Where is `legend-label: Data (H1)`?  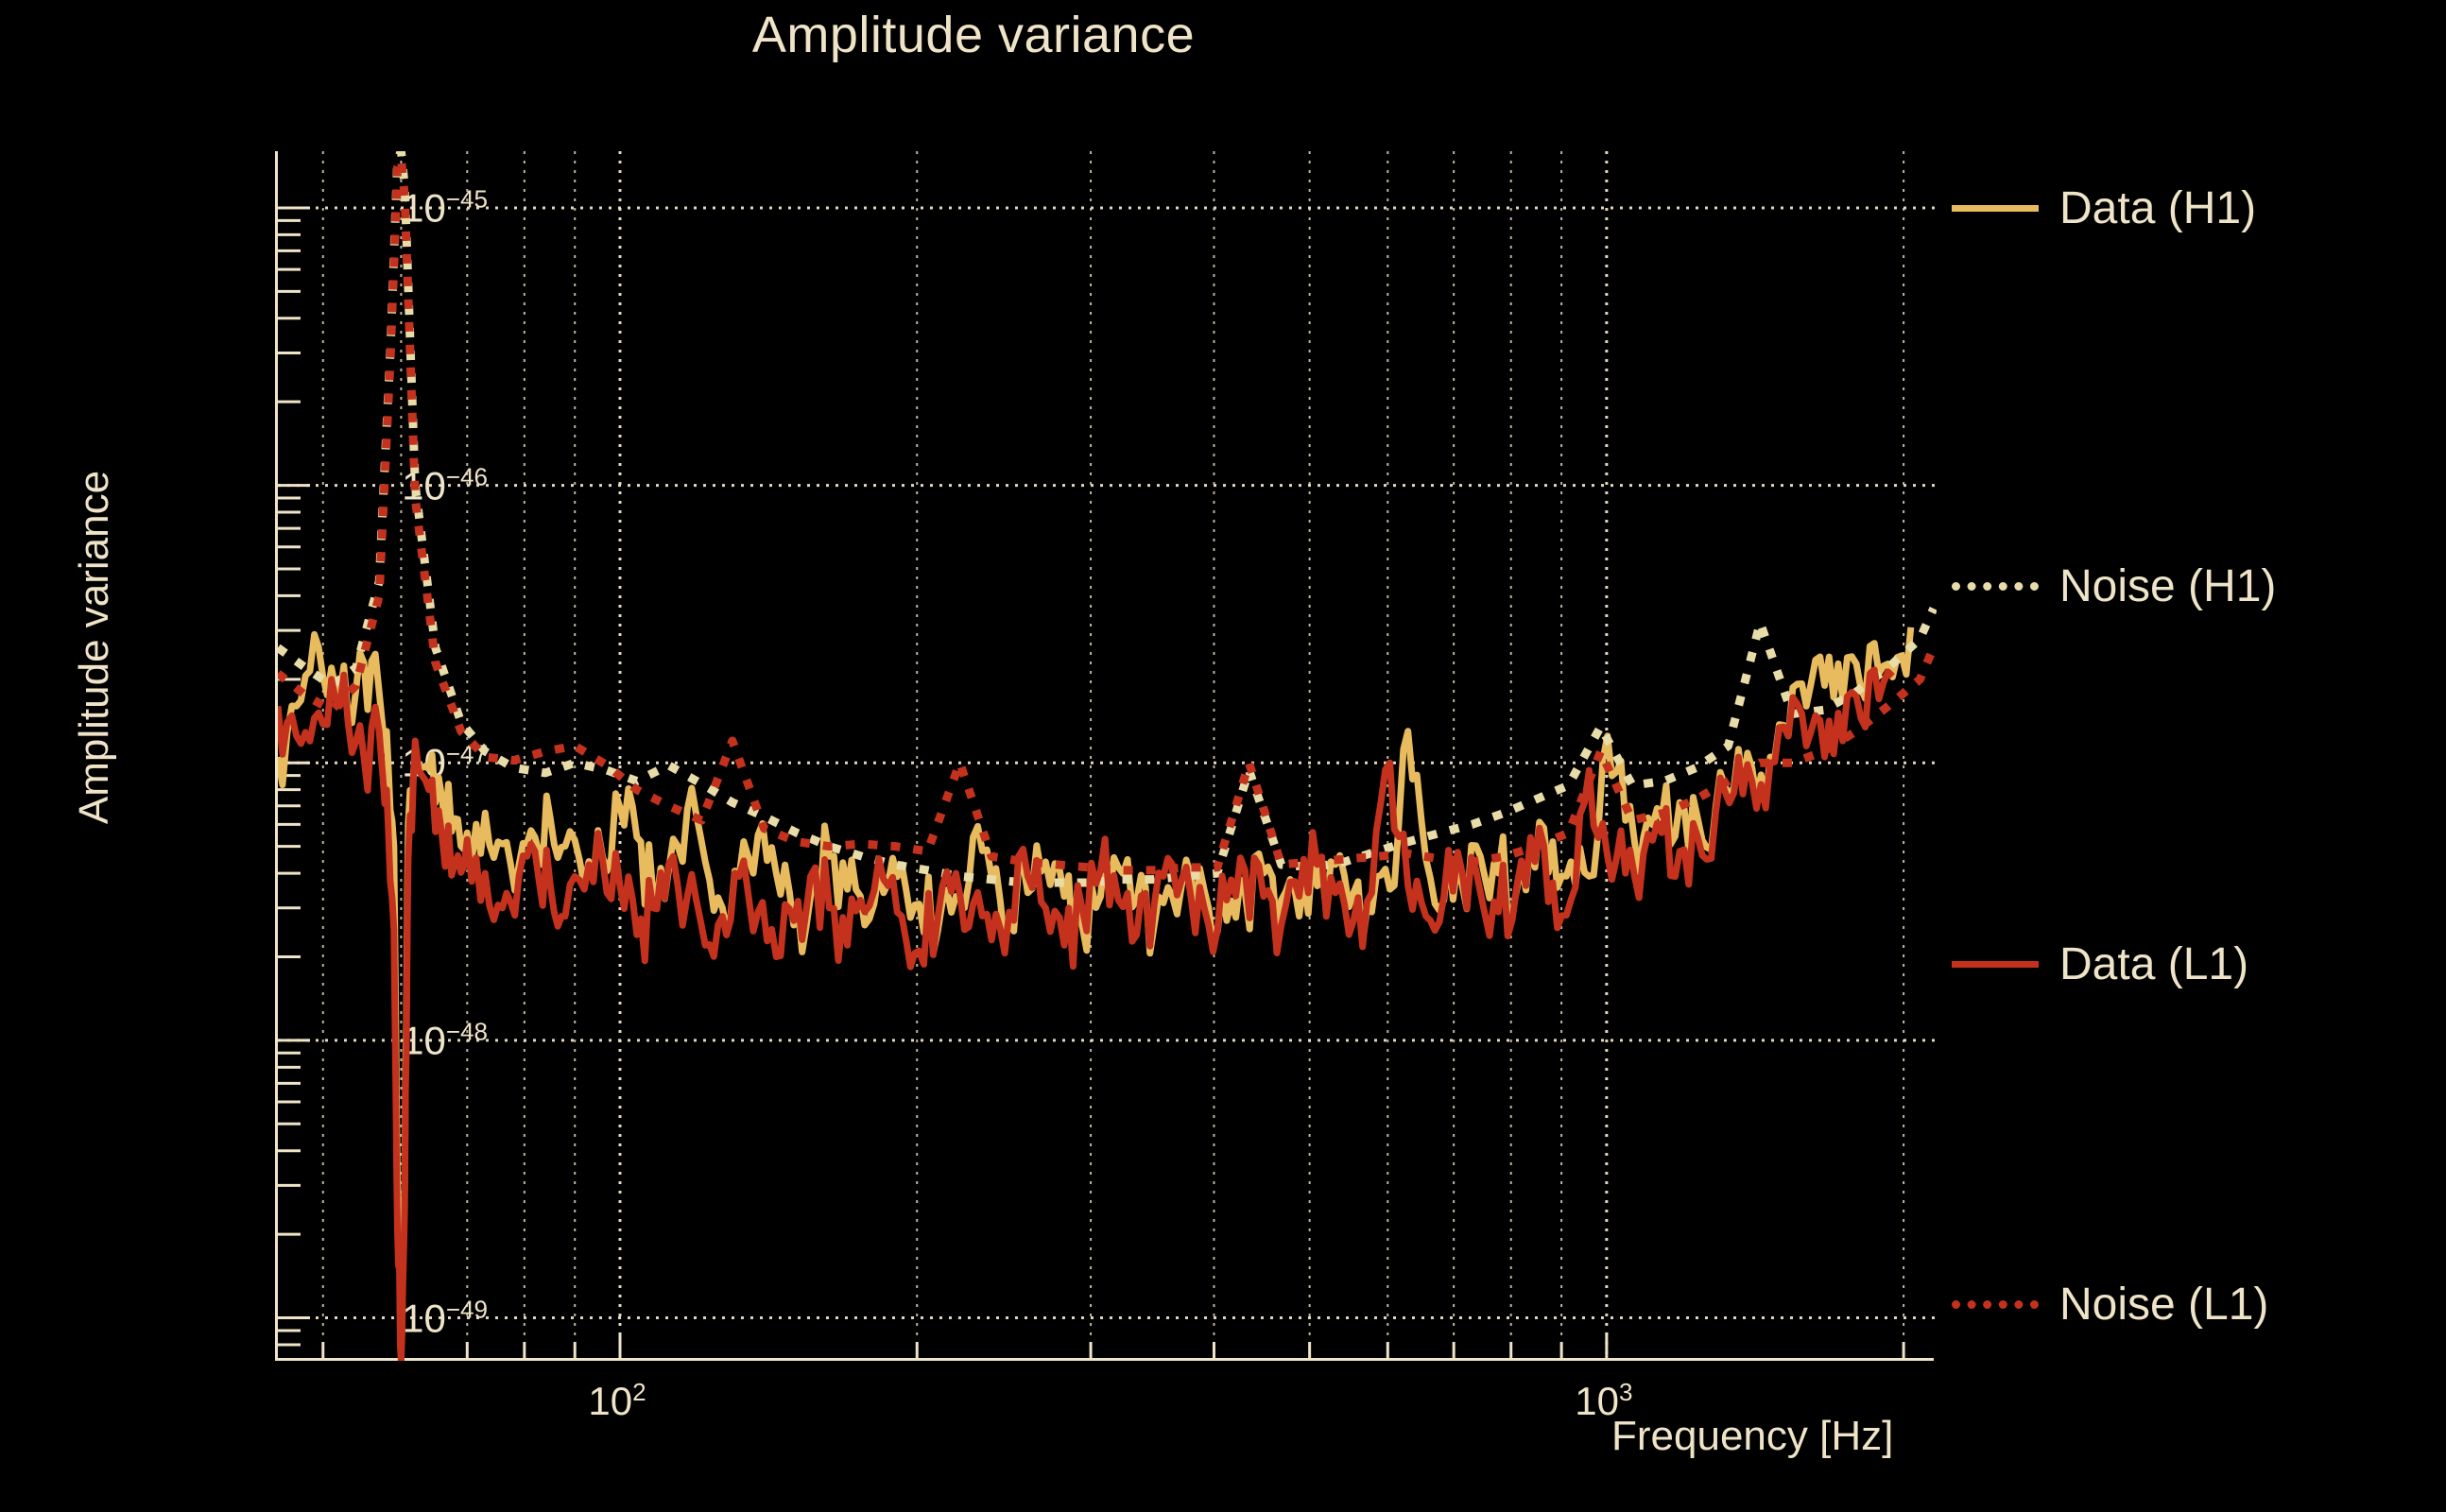
legend-label: Data (H1) is located at coordinates (2158, 207).